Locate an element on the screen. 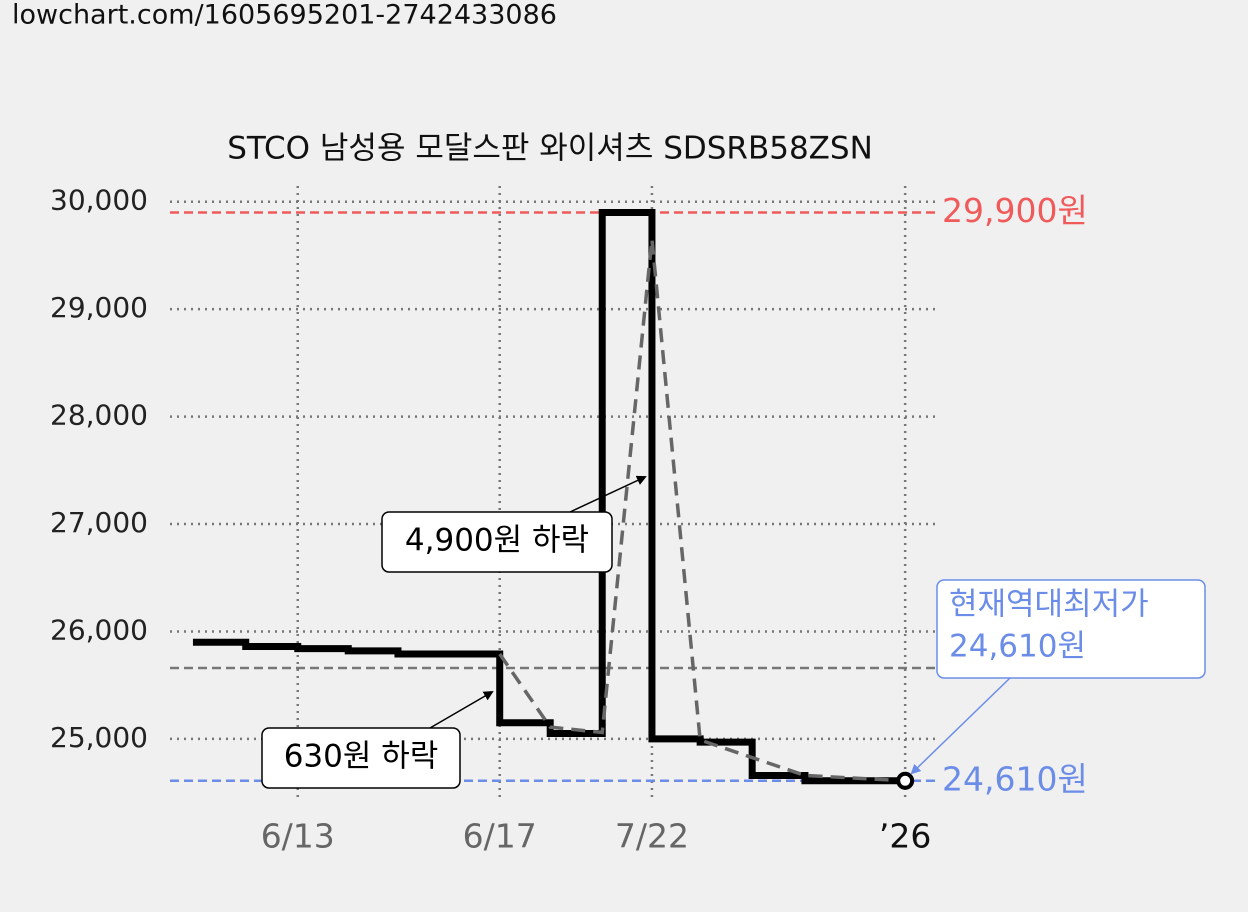 The image size is (1248, 912). y-tick-label: 26,000 is located at coordinates (99, 629).